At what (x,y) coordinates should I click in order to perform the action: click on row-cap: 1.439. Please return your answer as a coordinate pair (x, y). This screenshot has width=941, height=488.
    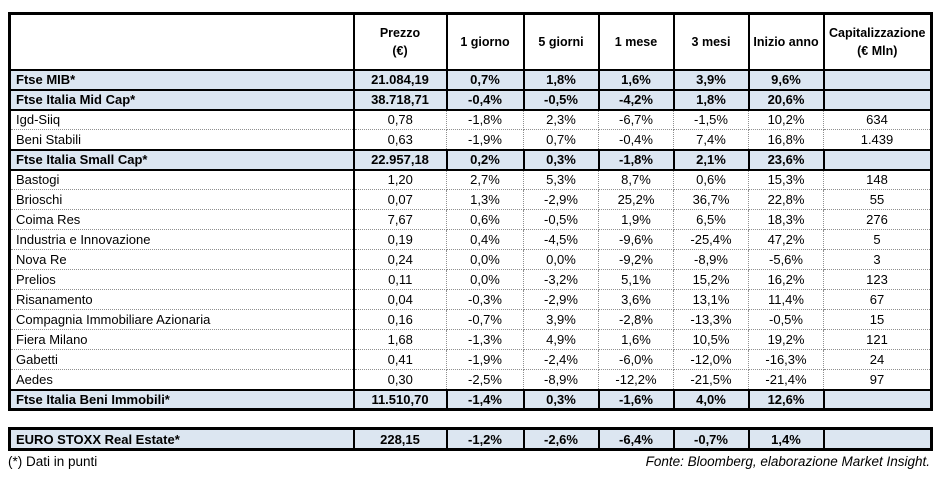
    Looking at the image, I should click on (877, 139).